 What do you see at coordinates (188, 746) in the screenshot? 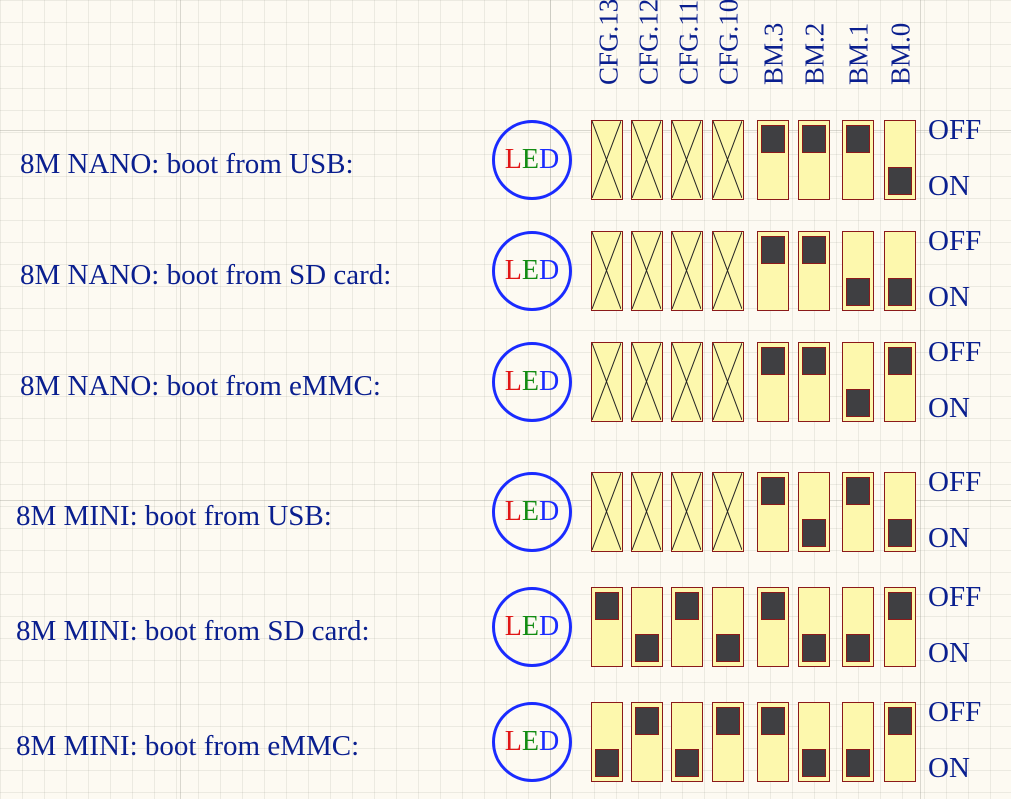
I see `row-label: 8M MINI: boot from eMMC:` at bounding box center [188, 746].